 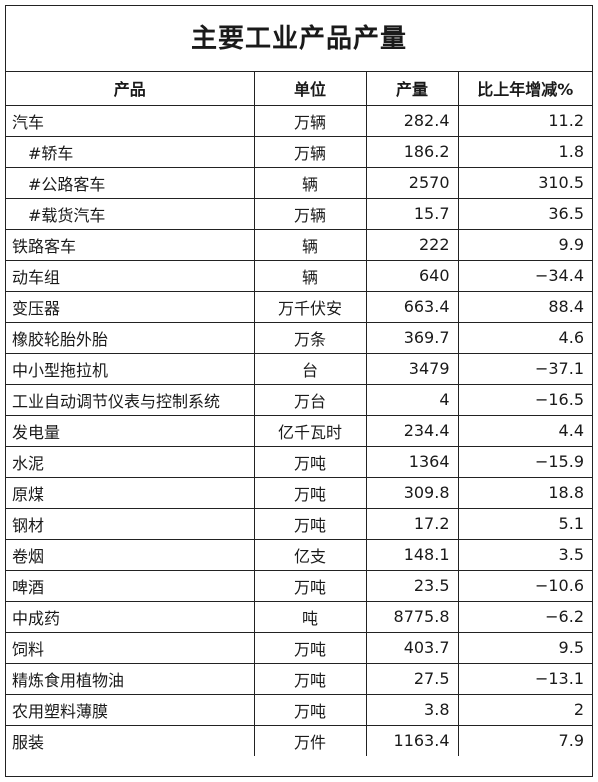 What do you see at coordinates (412, 89) in the screenshot?
I see `column-header-output: 产量` at bounding box center [412, 89].